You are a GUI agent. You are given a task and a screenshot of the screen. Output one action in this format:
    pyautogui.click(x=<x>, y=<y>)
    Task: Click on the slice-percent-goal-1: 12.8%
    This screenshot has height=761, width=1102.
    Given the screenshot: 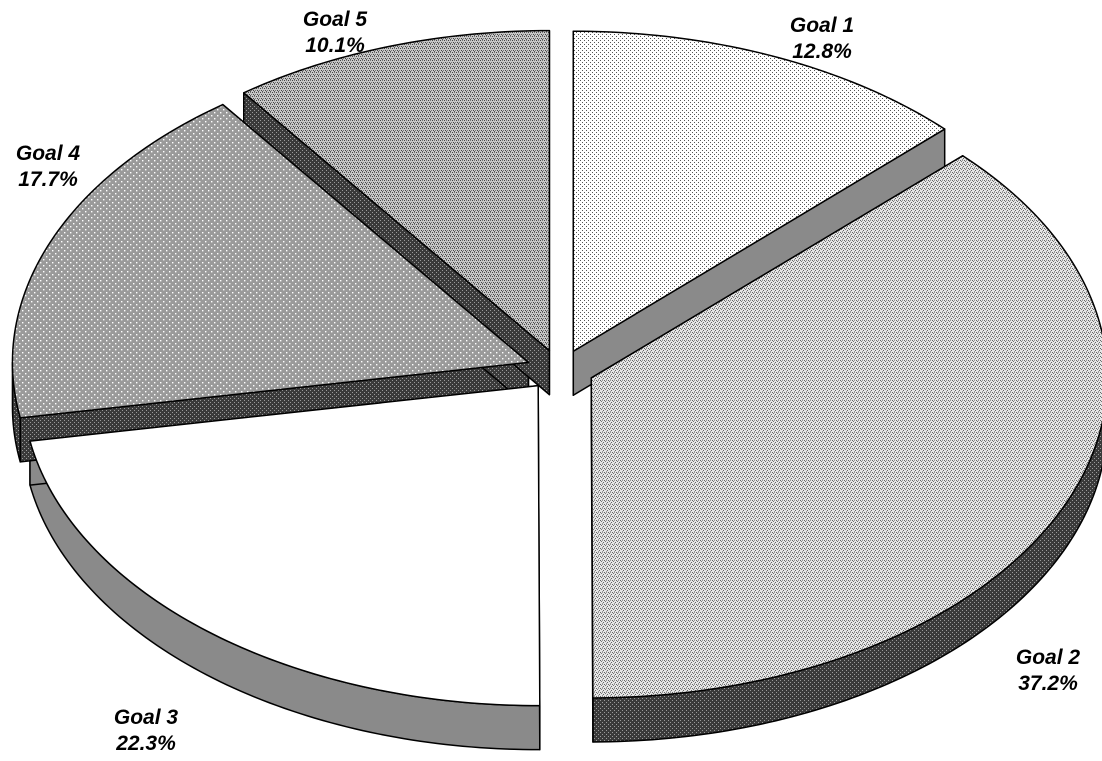 What is the action you would take?
    pyautogui.click(x=822, y=51)
    